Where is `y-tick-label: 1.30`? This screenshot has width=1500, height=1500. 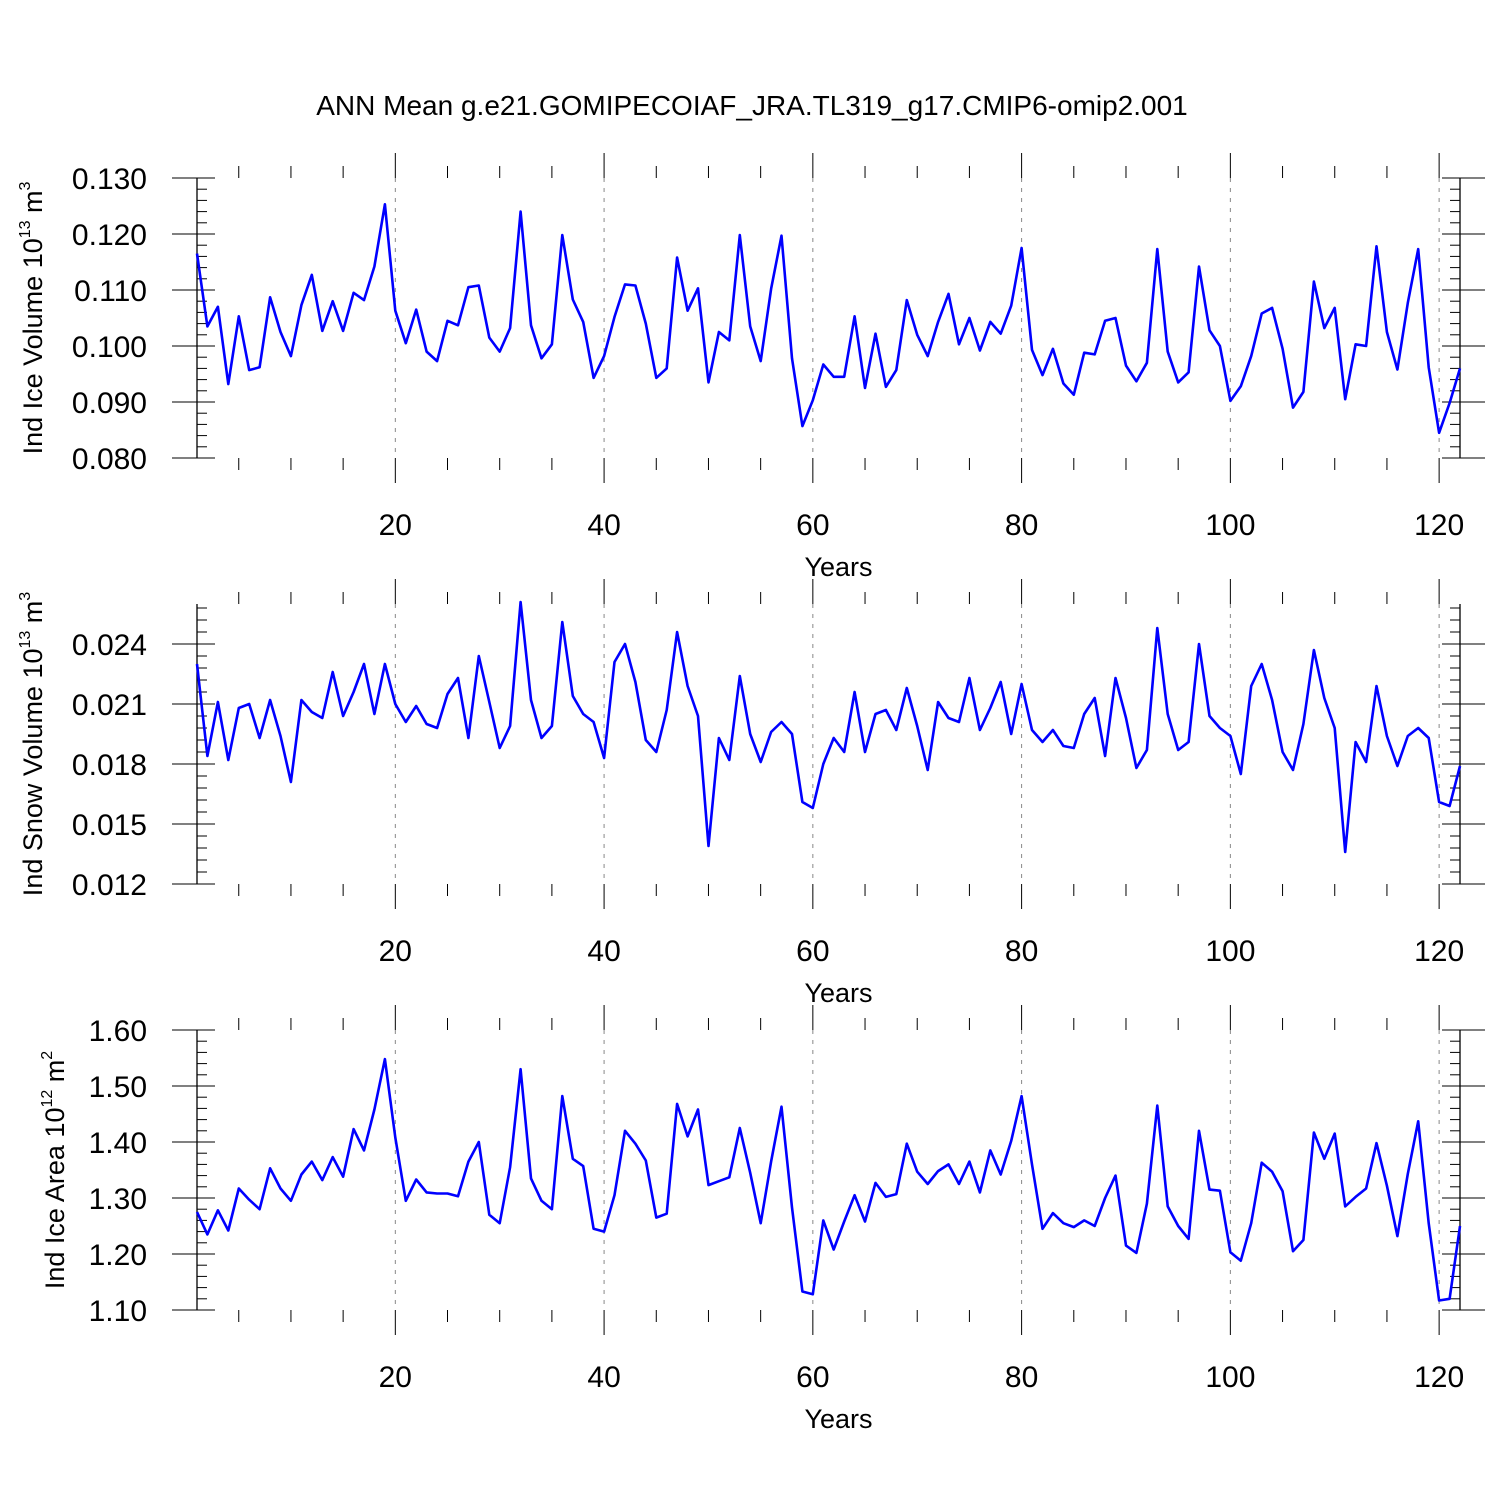 y-tick-label: 1.30 is located at coordinates (118, 1199).